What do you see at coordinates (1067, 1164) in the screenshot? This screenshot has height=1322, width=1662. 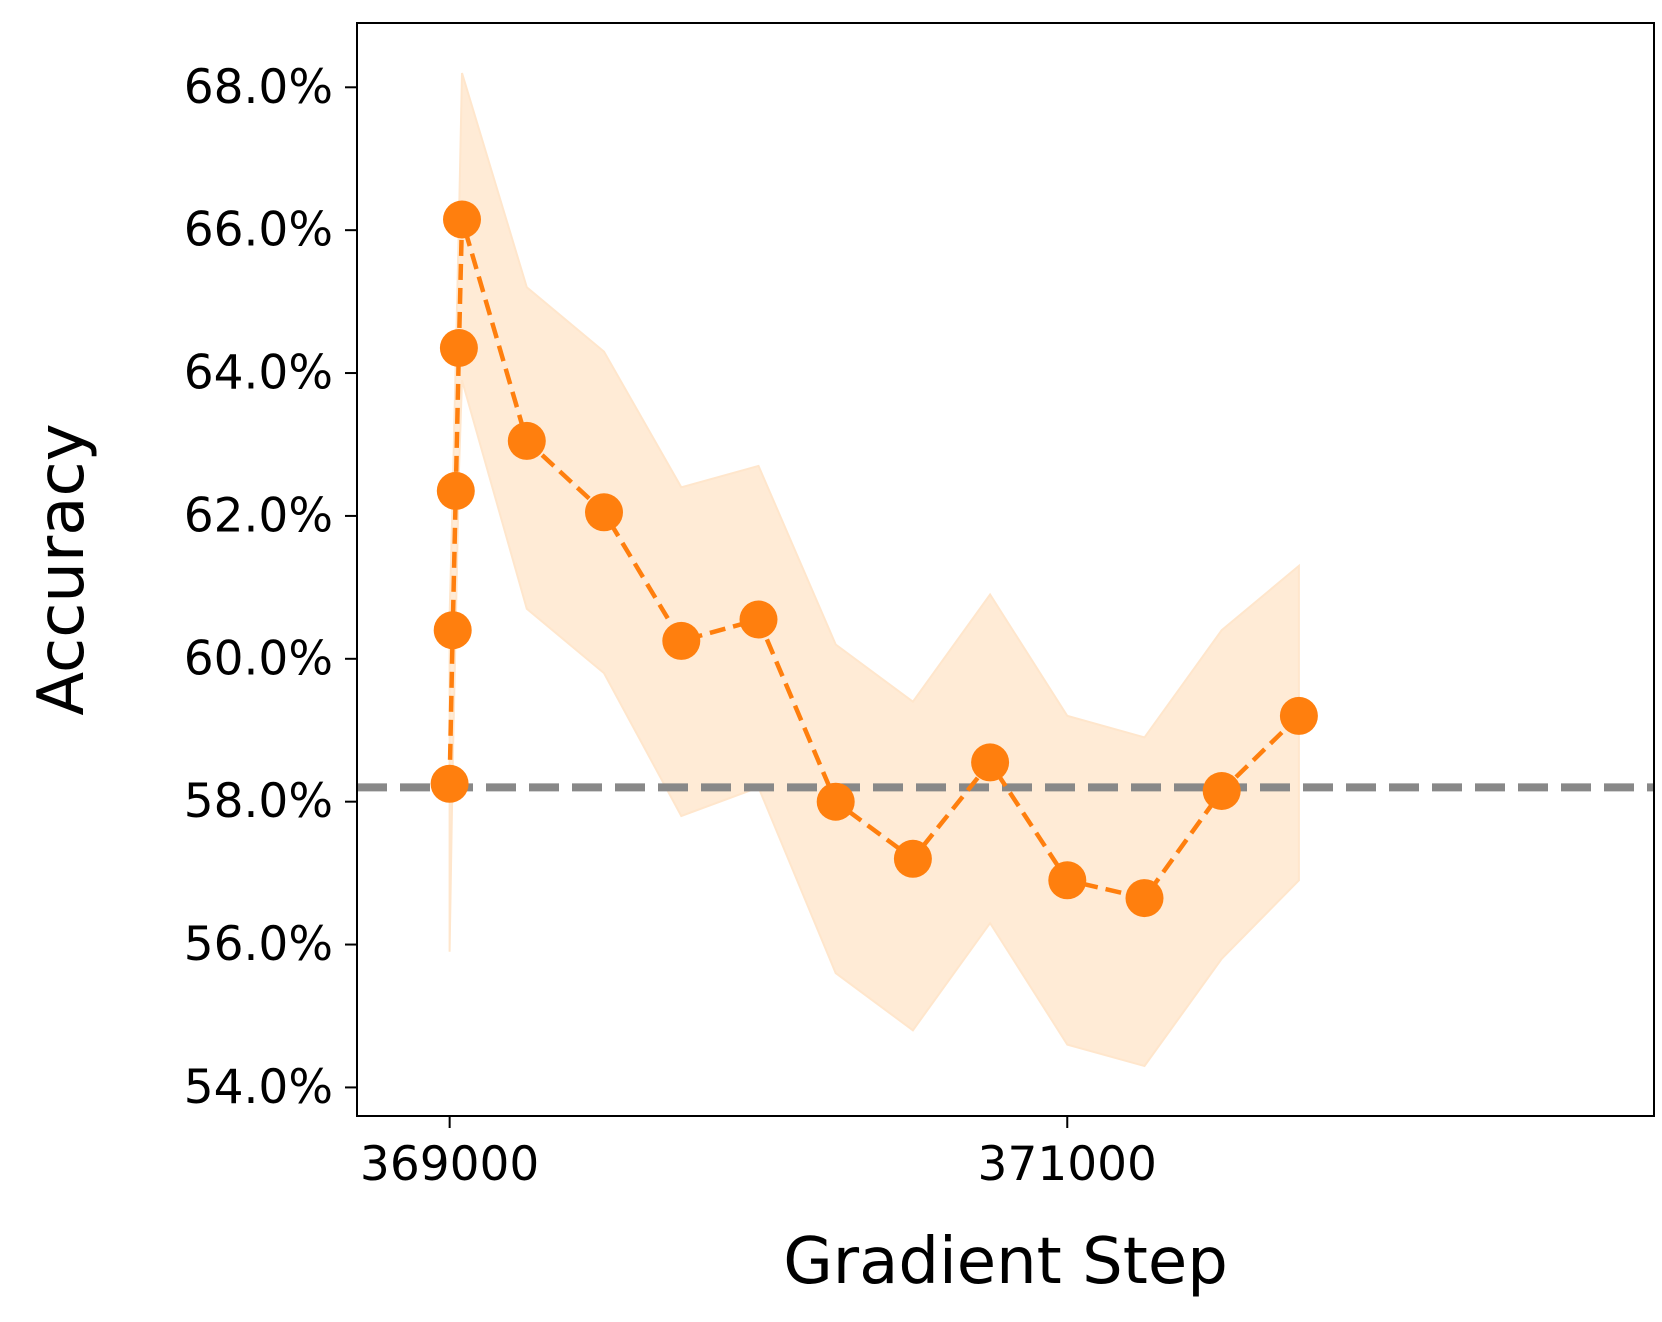 I see `x-tick-label: 371000` at bounding box center [1067, 1164].